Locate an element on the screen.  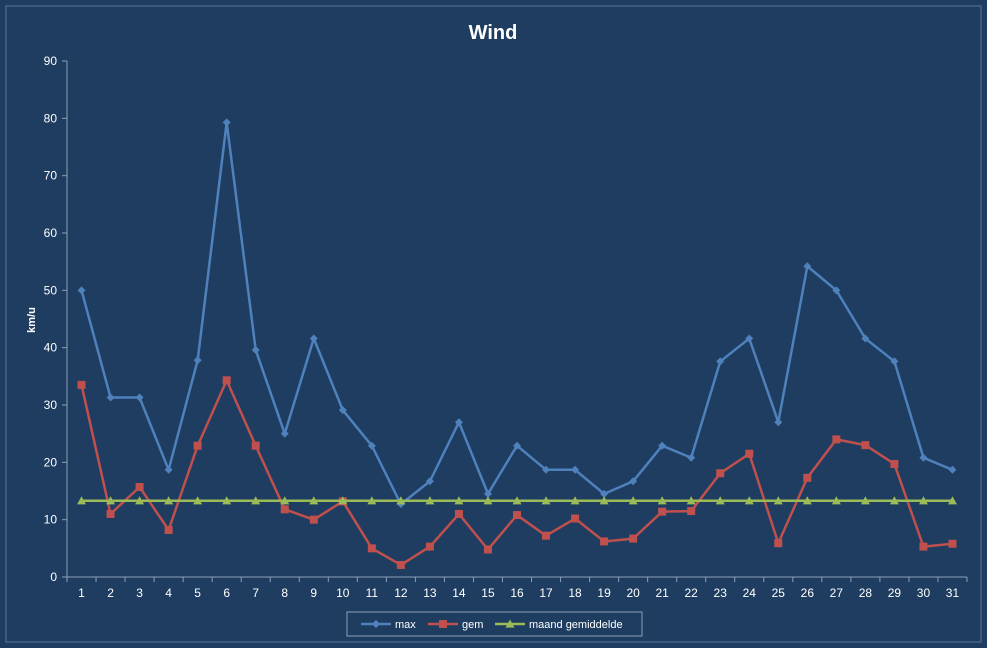
x-tick-label: 10 is located at coordinates (343, 593).